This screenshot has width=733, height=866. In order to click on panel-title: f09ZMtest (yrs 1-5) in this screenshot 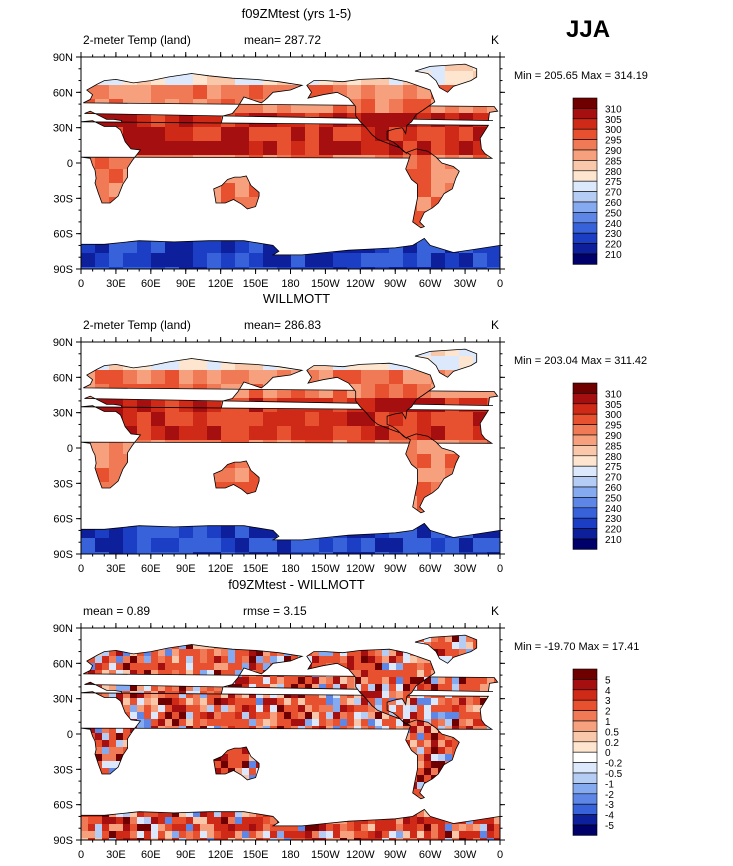, I will do `click(297, 13)`.